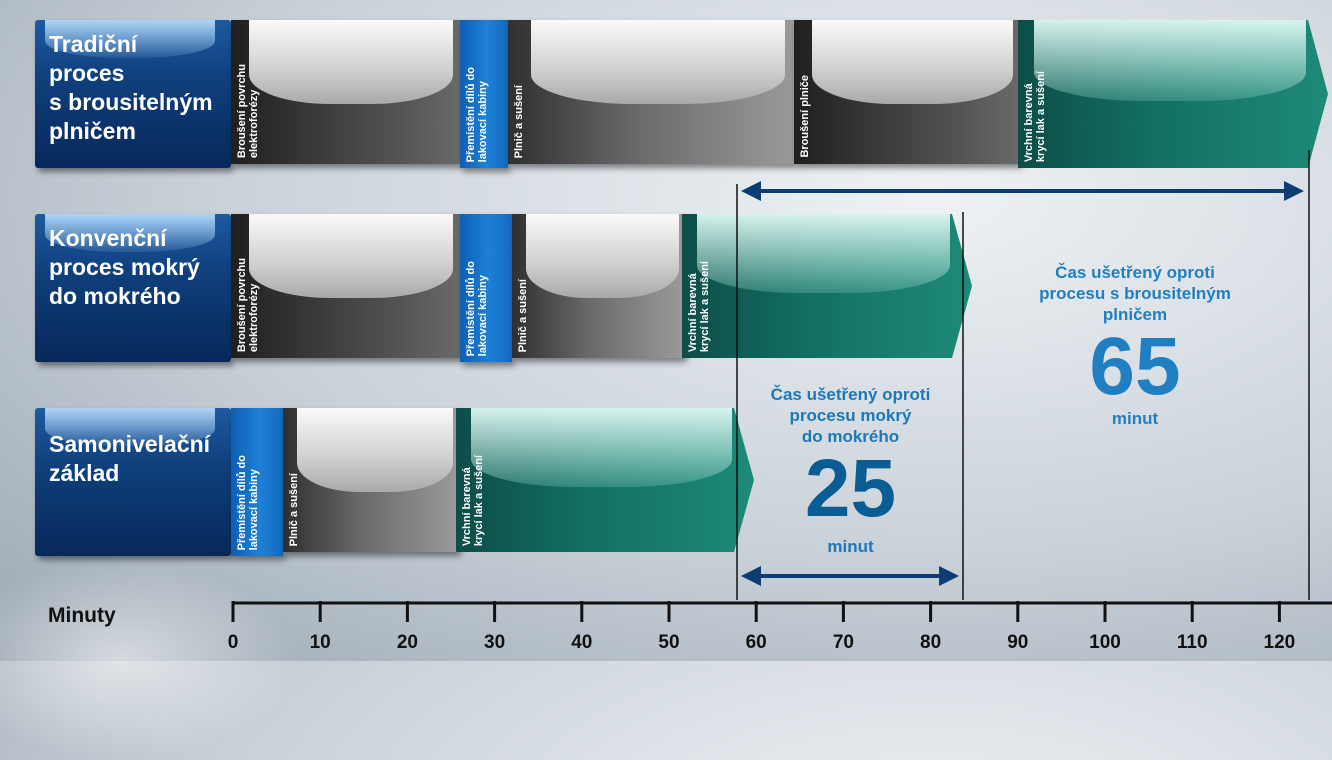 This screenshot has height=760, width=1332. What do you see at coordinates (130, 458) in the screenshot?
I see `row-label-self-leveling-text: Samonivelační základ` at bounding box center [130, 458].